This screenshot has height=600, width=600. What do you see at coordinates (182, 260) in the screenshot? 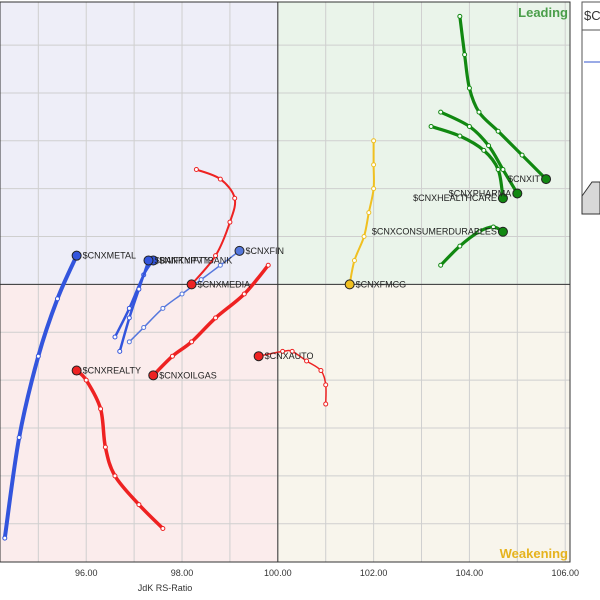
I see `series-label: $BANKNIFTY` at bounding box center [182, 260].